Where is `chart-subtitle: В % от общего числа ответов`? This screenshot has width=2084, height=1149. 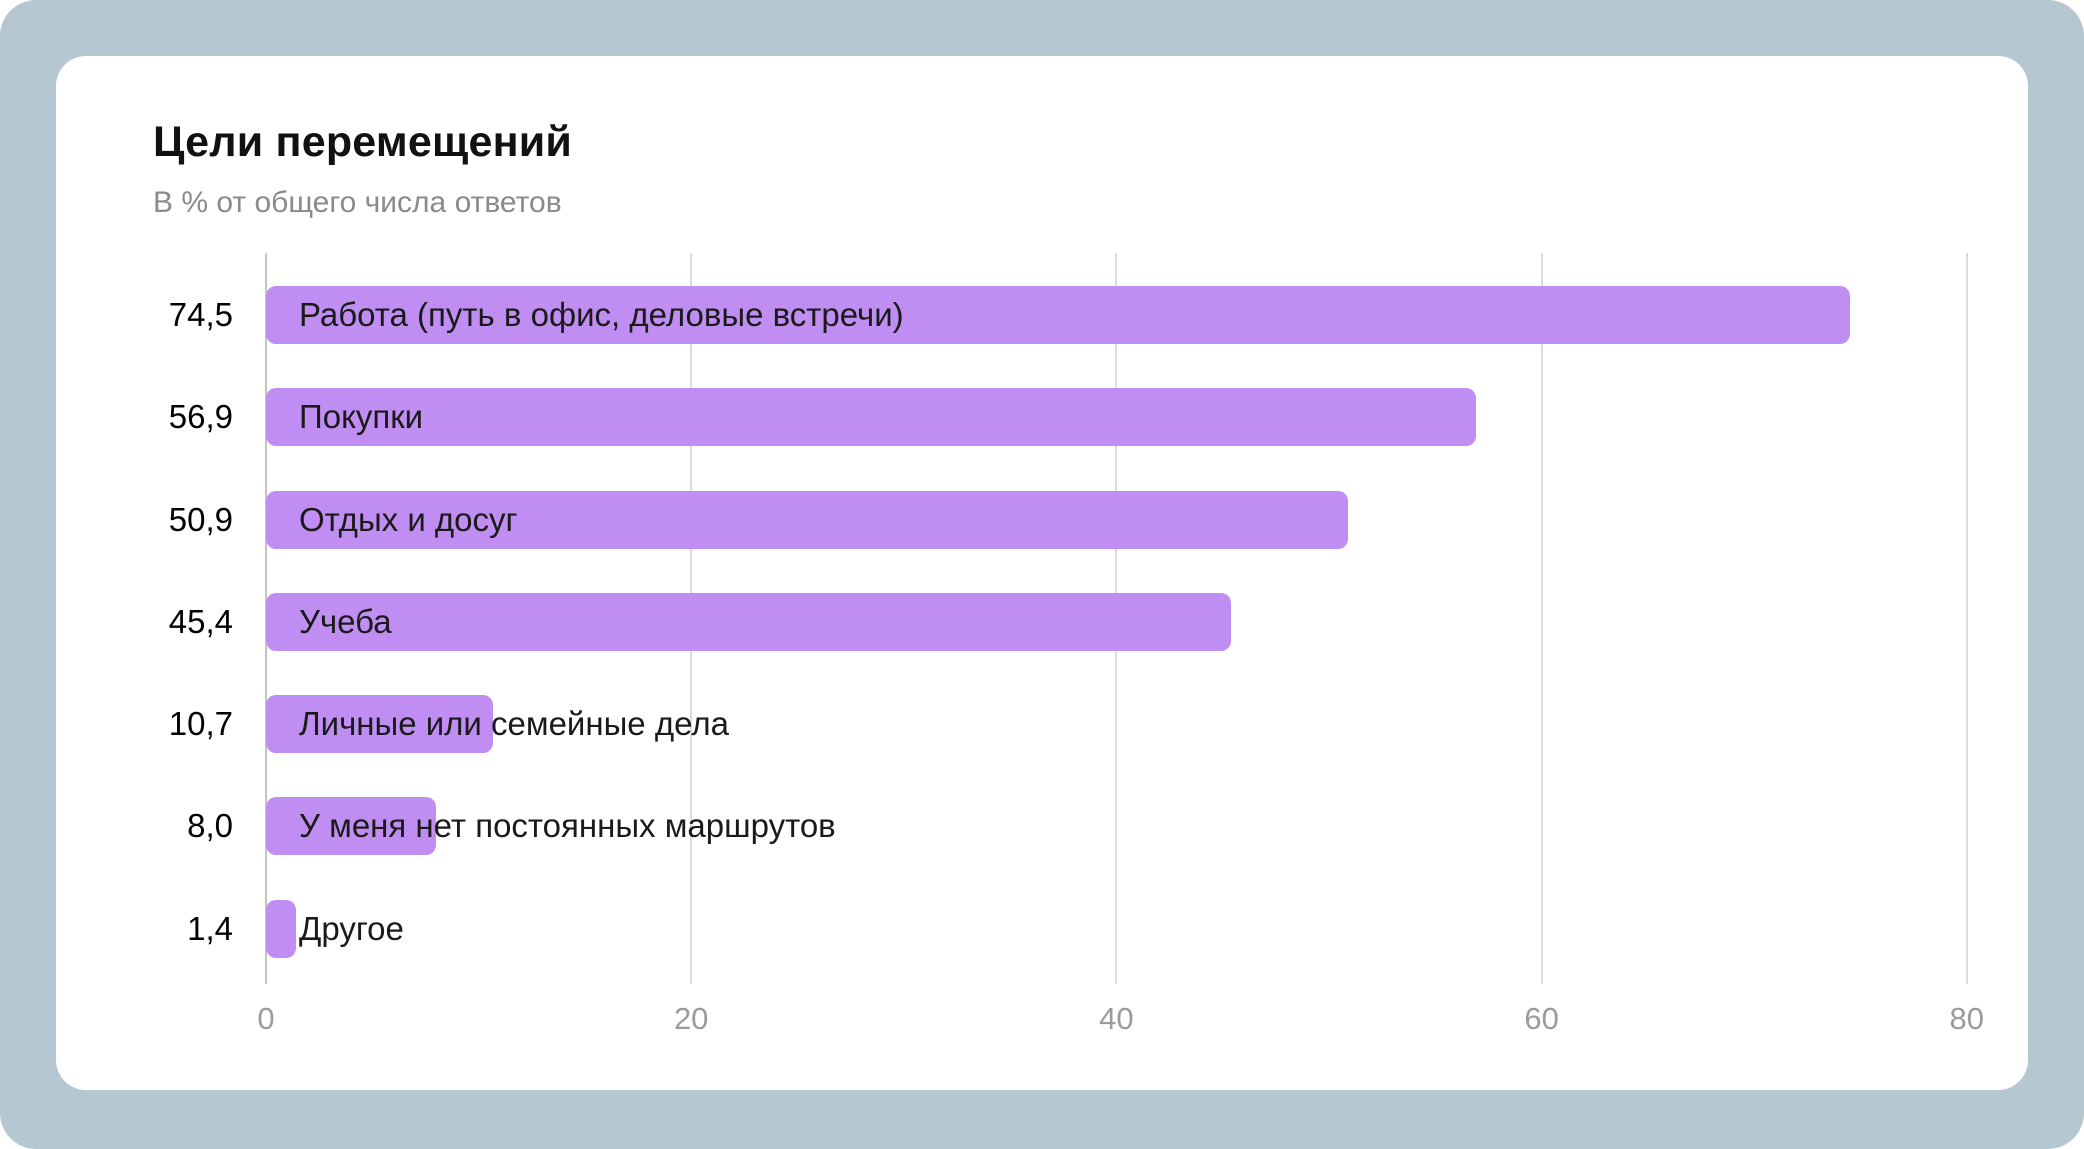 chart-subtitle: В % от общего числа ответов is located at coordinates (357, 202).